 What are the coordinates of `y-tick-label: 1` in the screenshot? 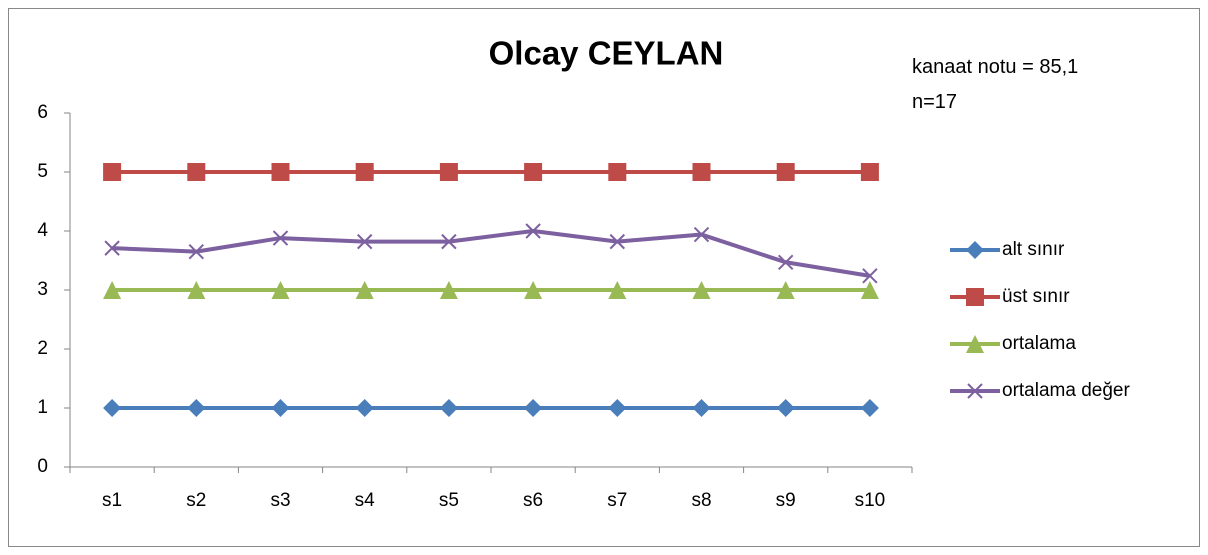 It's located at (42, 407).